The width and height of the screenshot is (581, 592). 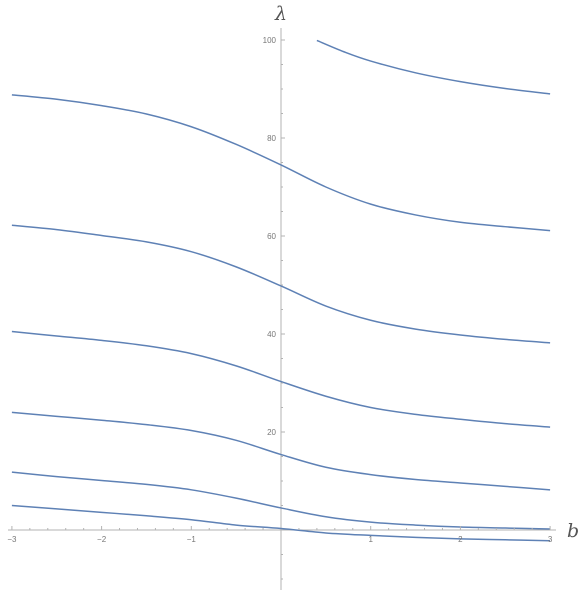 I want to click on y-tick-label: 100, so click(x=270, y=40).